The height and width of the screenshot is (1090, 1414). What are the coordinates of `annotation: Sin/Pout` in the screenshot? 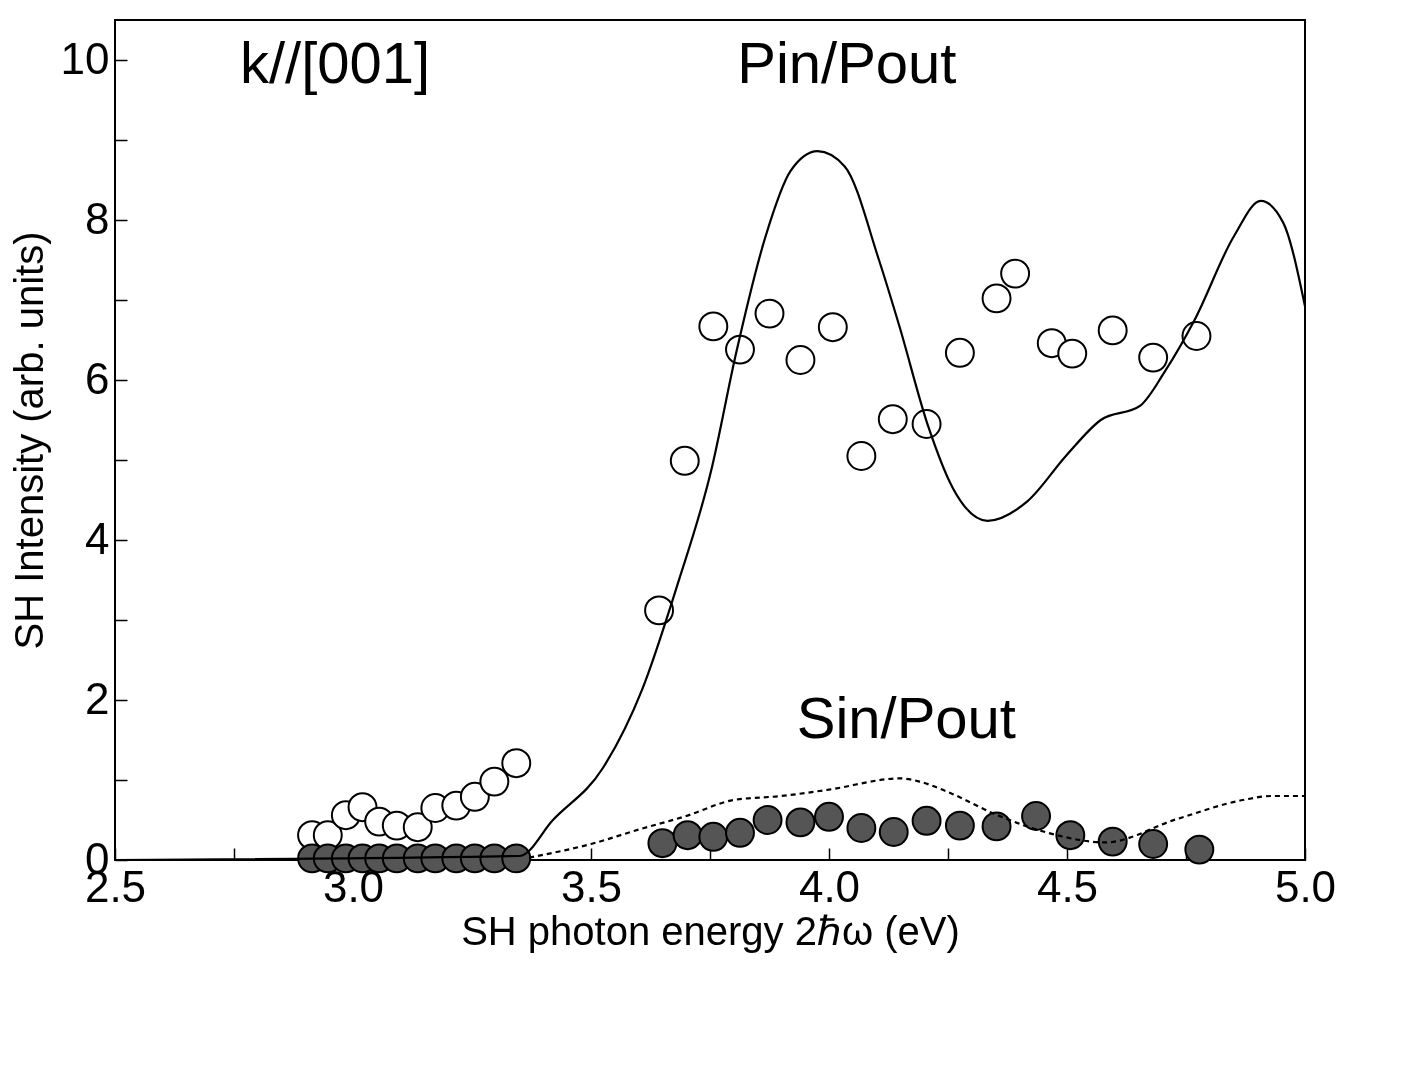 It's located at (906, 718).